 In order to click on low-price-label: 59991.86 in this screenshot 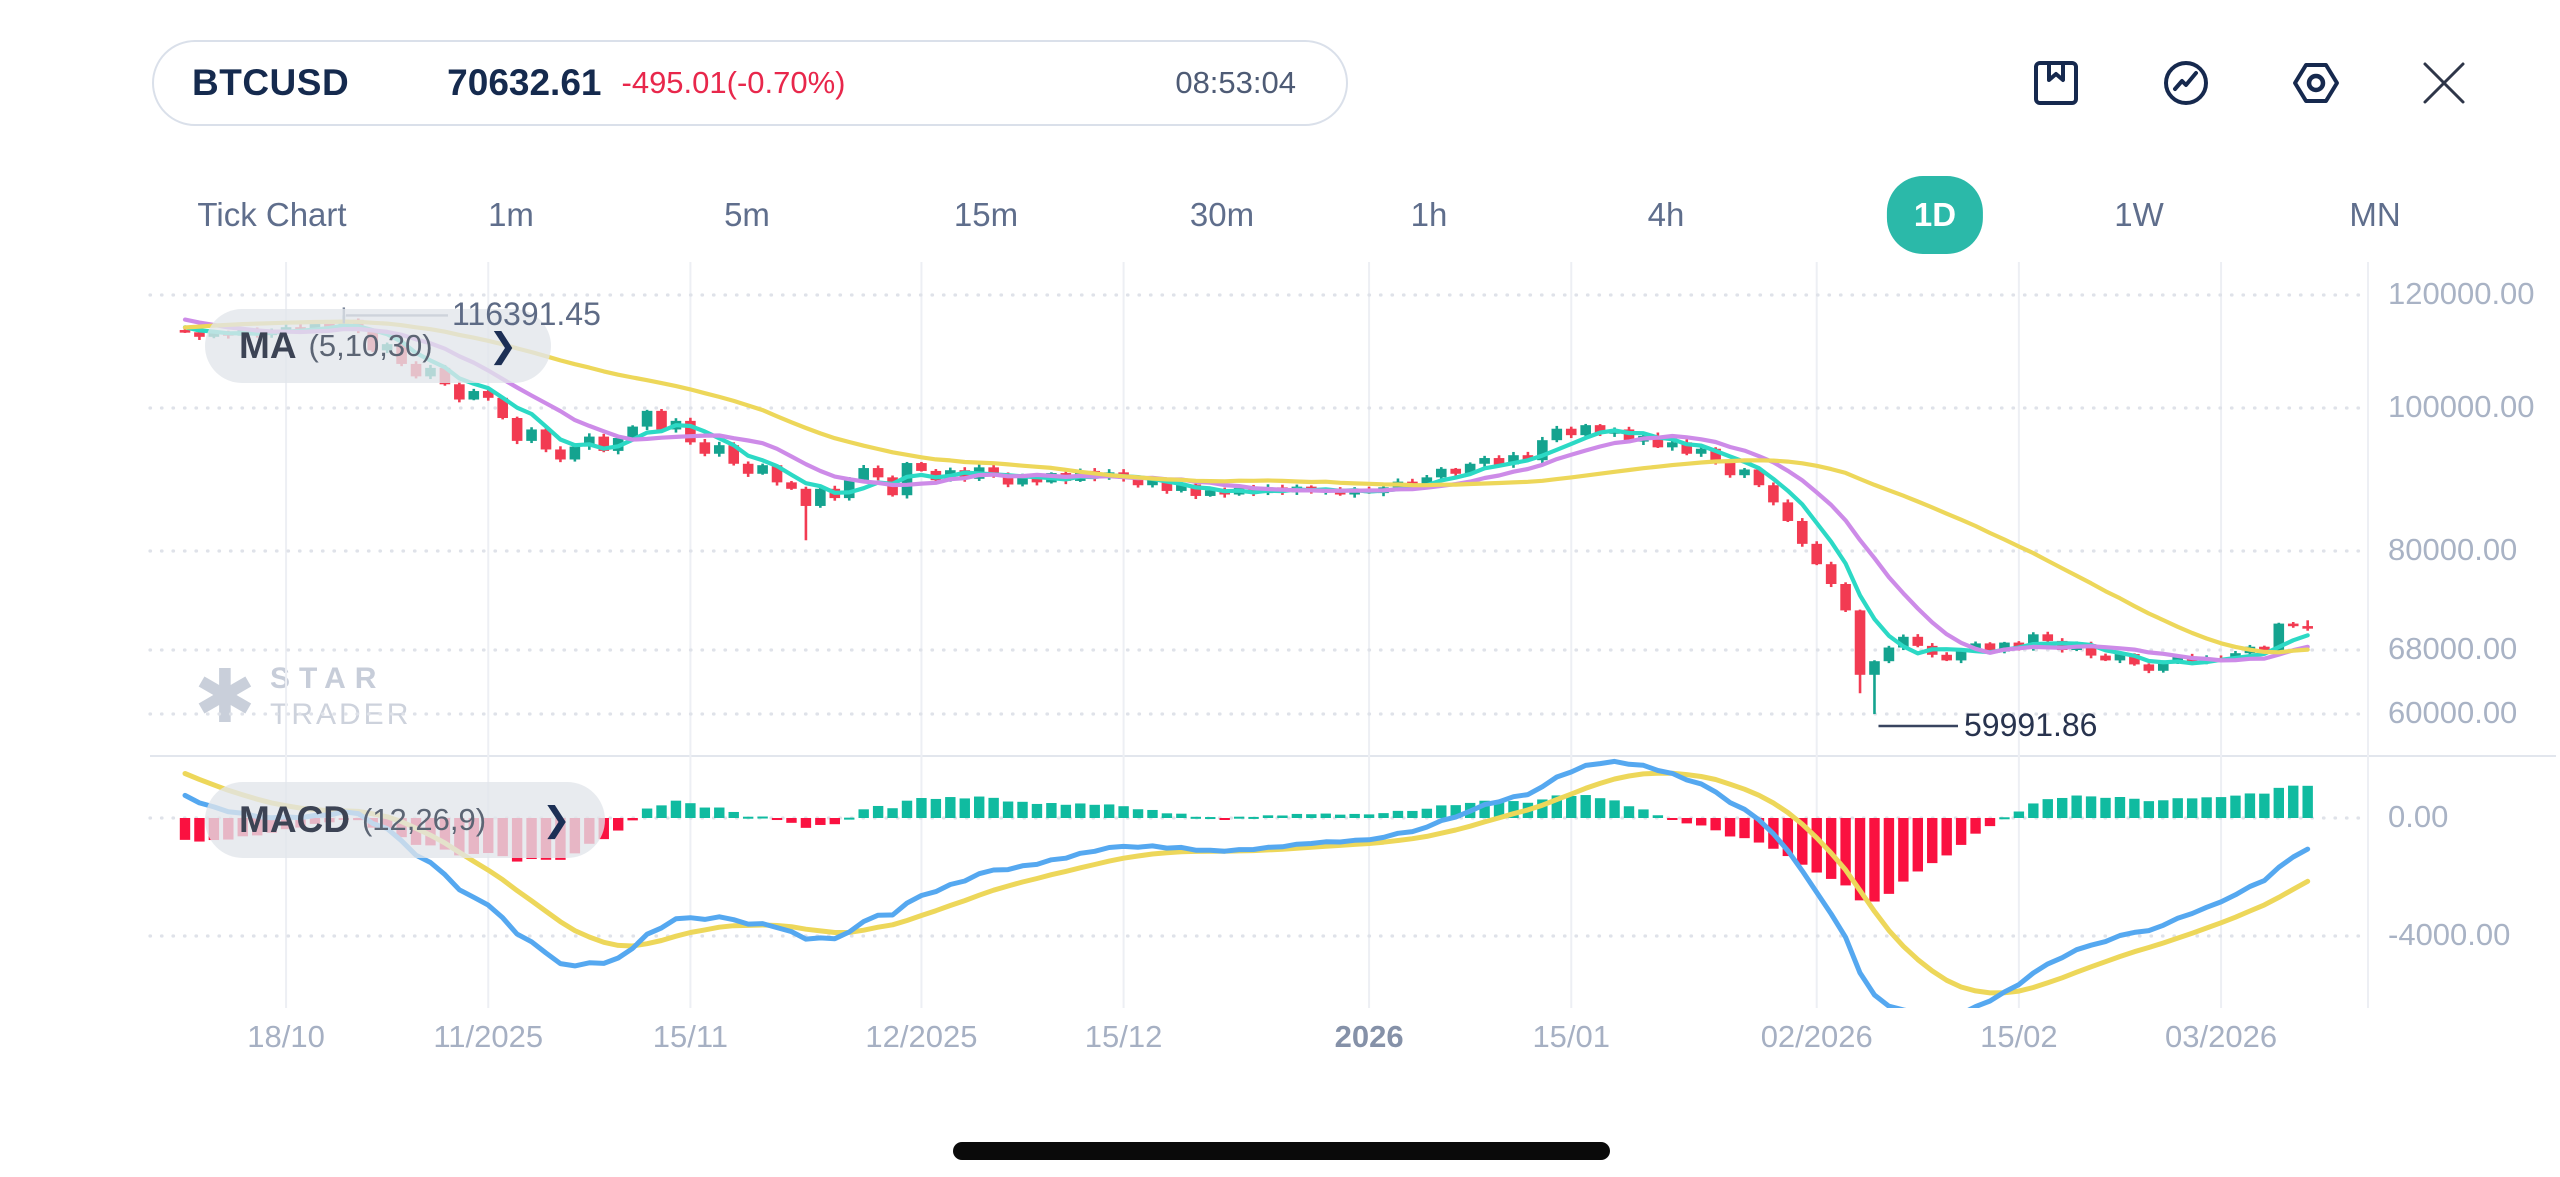, I will do `click(2031, 725)`.